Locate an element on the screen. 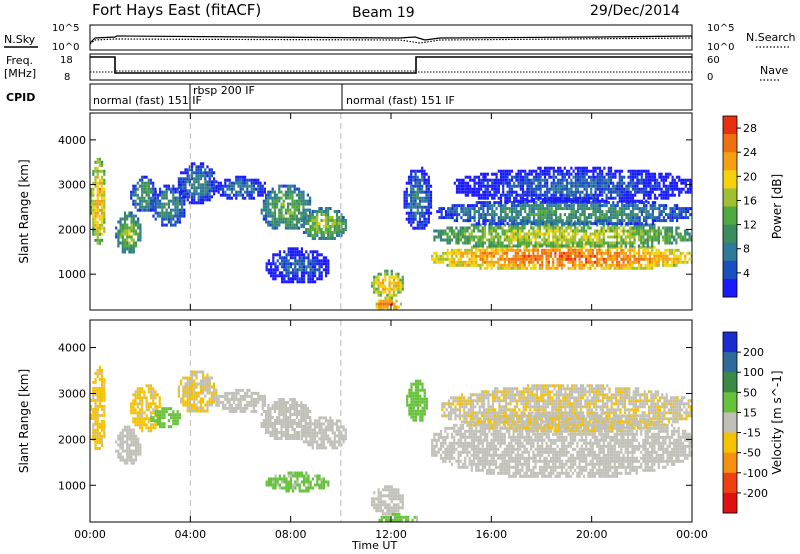  freq-panel: Freq. [MHz] 18 8 60 0 Nave is located at coordinates (396, 68).